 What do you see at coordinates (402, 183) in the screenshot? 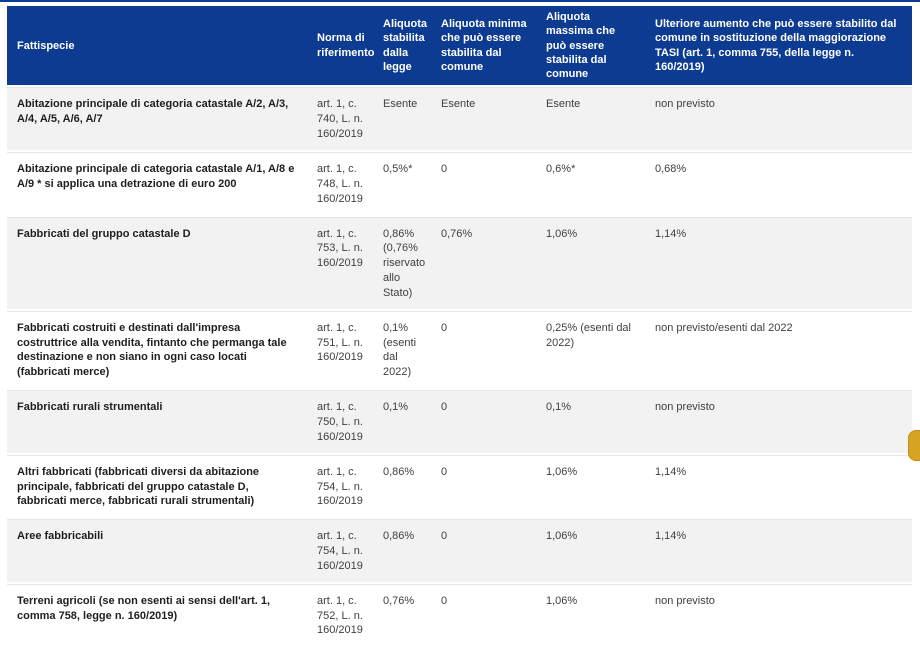
I see `cell-aliquota-legge: 0,5%*` at bounding box center [402, 183].